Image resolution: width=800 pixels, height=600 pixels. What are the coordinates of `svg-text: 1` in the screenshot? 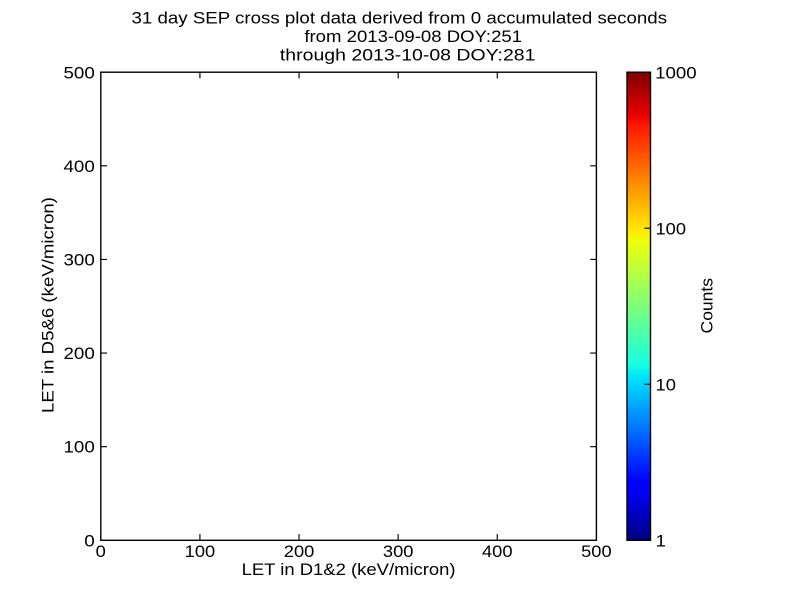 It's located at (661, 540).